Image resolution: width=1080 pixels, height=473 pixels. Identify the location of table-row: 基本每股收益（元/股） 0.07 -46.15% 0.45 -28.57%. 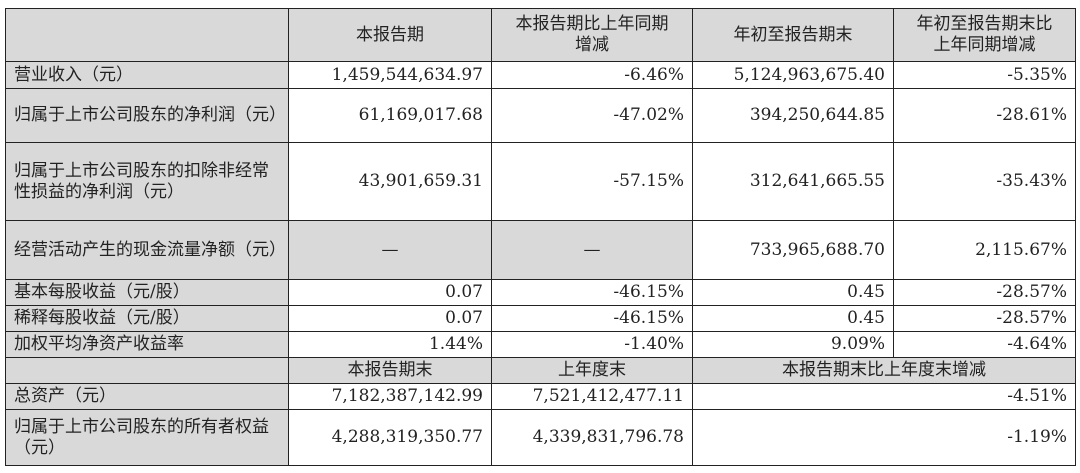
(540, 292).